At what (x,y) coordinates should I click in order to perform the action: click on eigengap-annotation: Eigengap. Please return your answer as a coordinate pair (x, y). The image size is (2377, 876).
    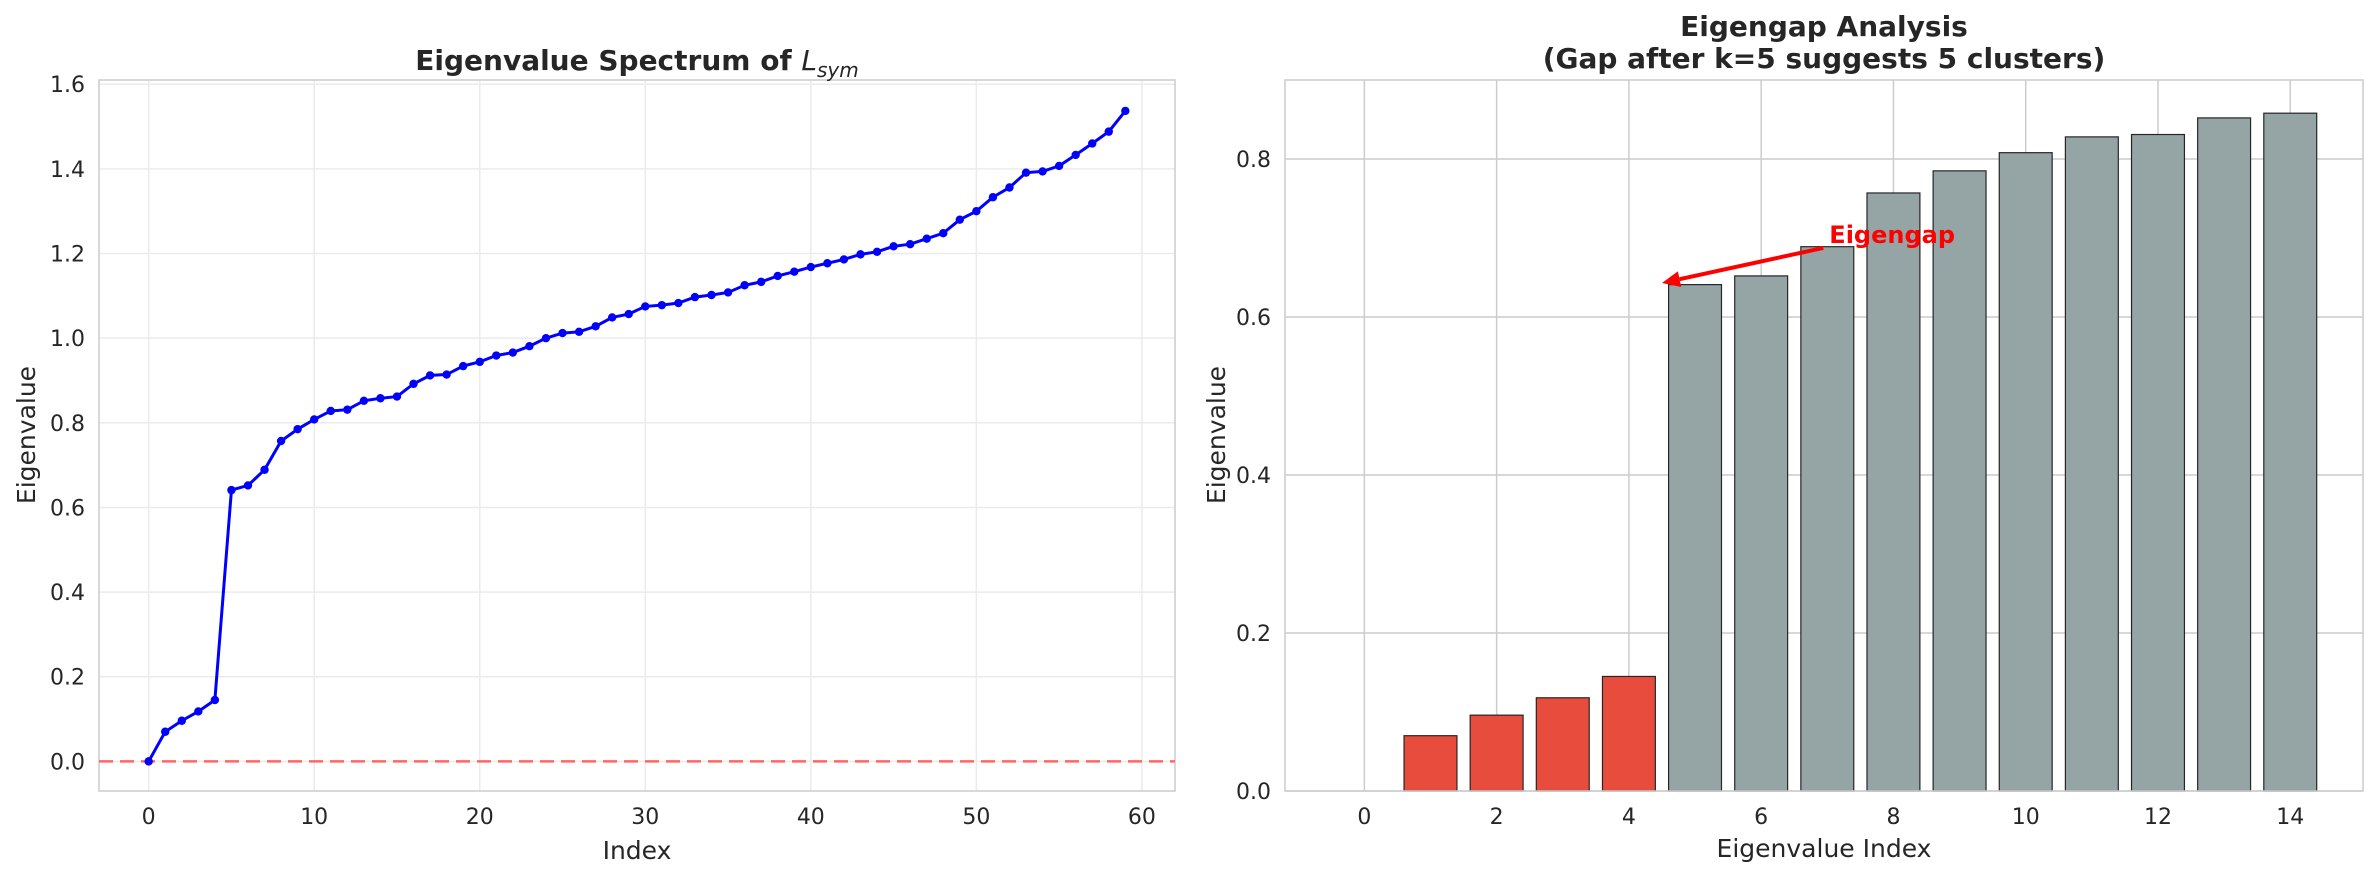
    Looking at the image, I should click on (1808, 254).